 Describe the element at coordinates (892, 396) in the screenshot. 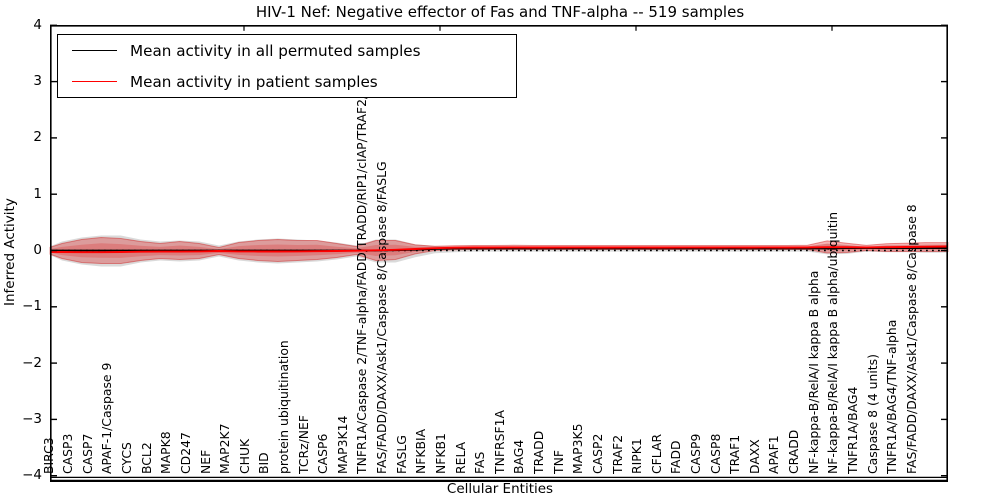

I see `x-tick-label: TNFR1A/BAG4/TNF-alpha` at that location.